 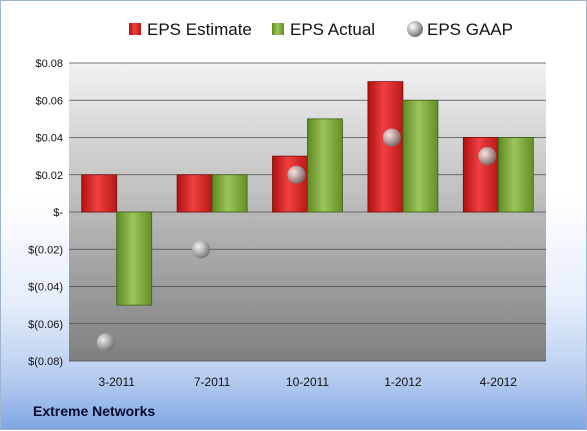 I want to click on x-tick-label: 4-2012, so click(x=499, y=382).